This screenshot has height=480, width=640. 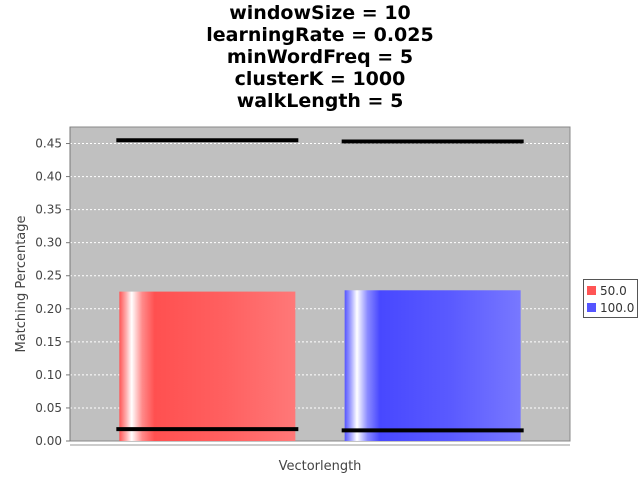 What do you see at coordinates (320, 79) in the screenshot?
I see `title-line-cluster-k: clusterK = 1000` at bounding box center [320, 79].